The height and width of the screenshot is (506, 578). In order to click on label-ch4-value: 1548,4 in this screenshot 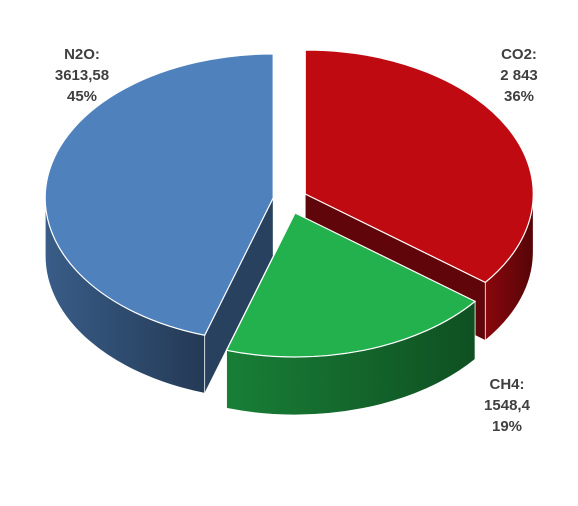, I will do `click(507, 405)`.